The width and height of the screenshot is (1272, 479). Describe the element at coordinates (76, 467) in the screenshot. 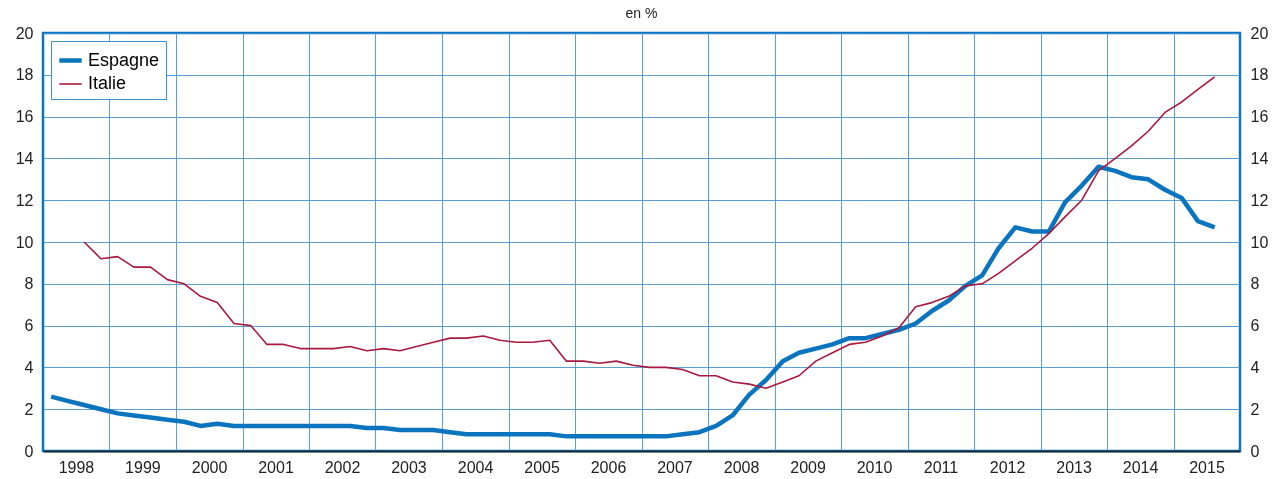

I see `x-tick-label: 1998` at that location.